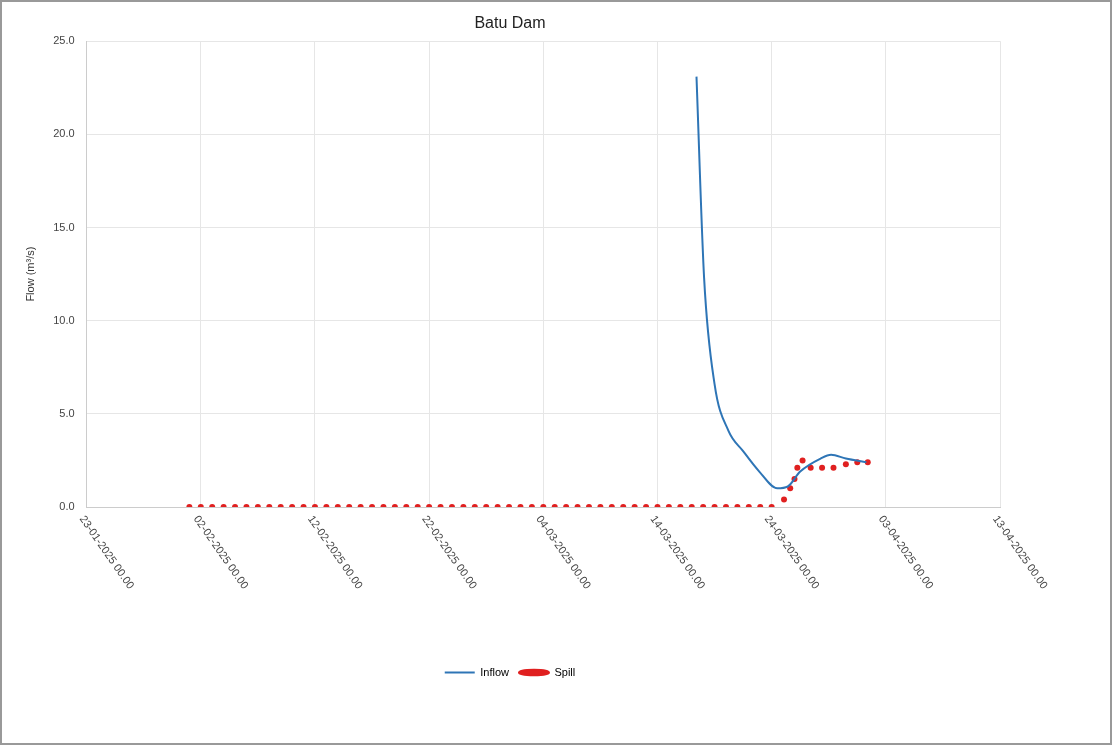  What do you see at coordinates (67, 412) in the screenshot?
I see `y-tick-label: 5.0` at bounding box center [67, 412].